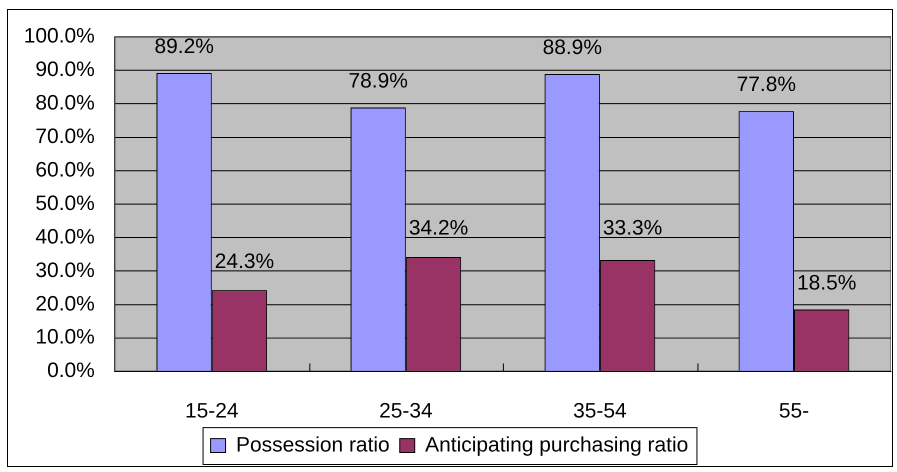 The width and height of the screenshot is (897, 472). Describe the element at coordinates (65, 136) in the screenshot. I see `y-tick-label: 70.0%` at that location.